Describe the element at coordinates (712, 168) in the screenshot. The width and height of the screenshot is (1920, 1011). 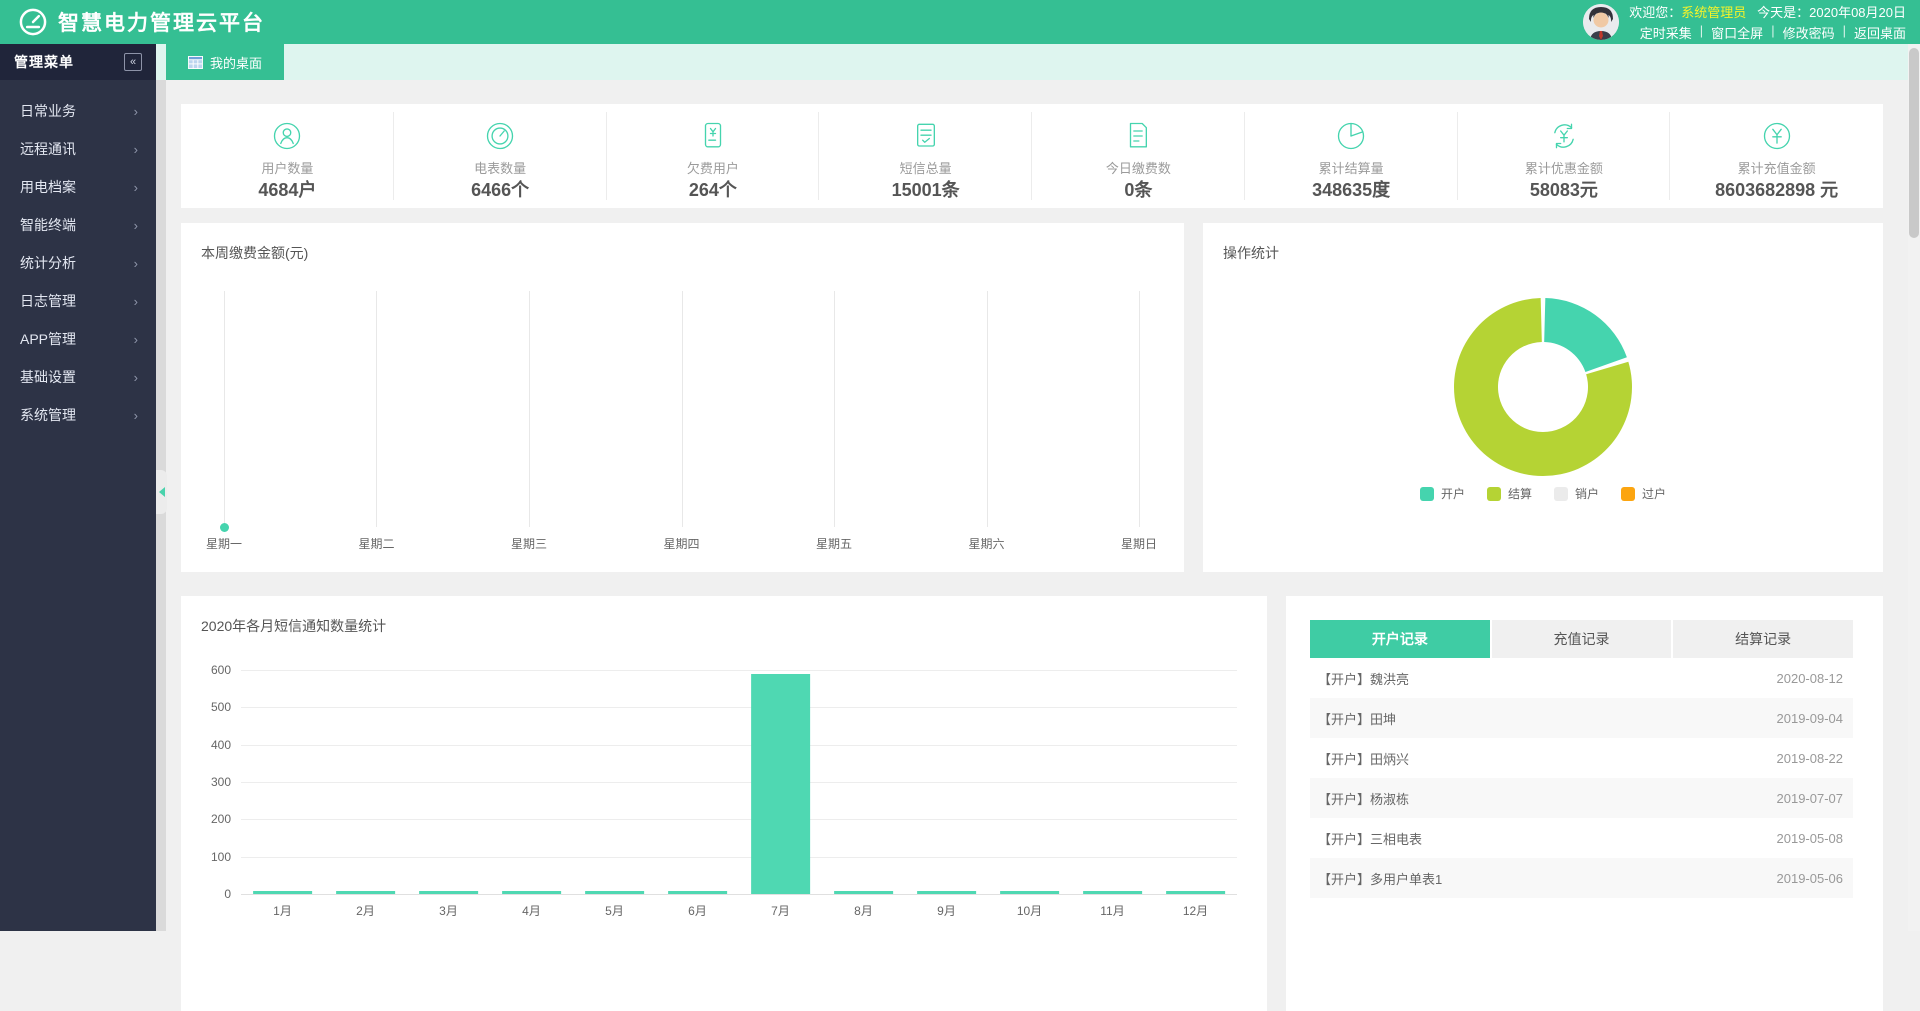
I see `stat-label: 欠费用户` at that location.